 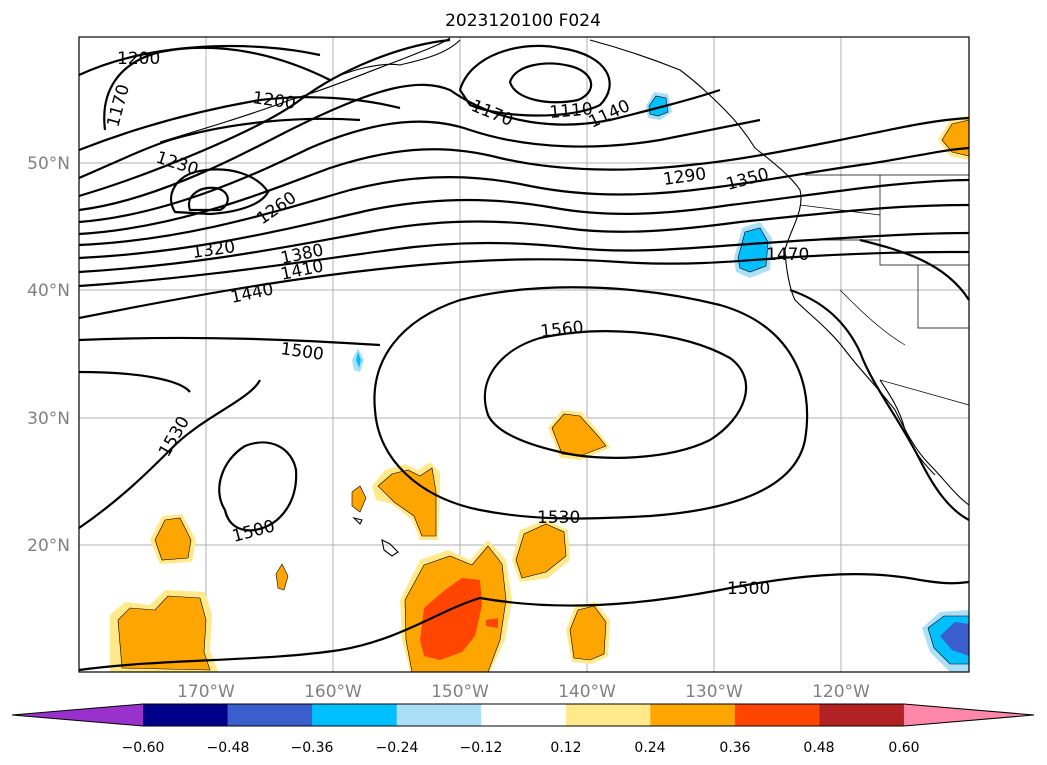 What do you see at coordinates (206, 692) in the screenshot?
I see `lon-label-170w: 170°W` at bounding box center [206, 692].